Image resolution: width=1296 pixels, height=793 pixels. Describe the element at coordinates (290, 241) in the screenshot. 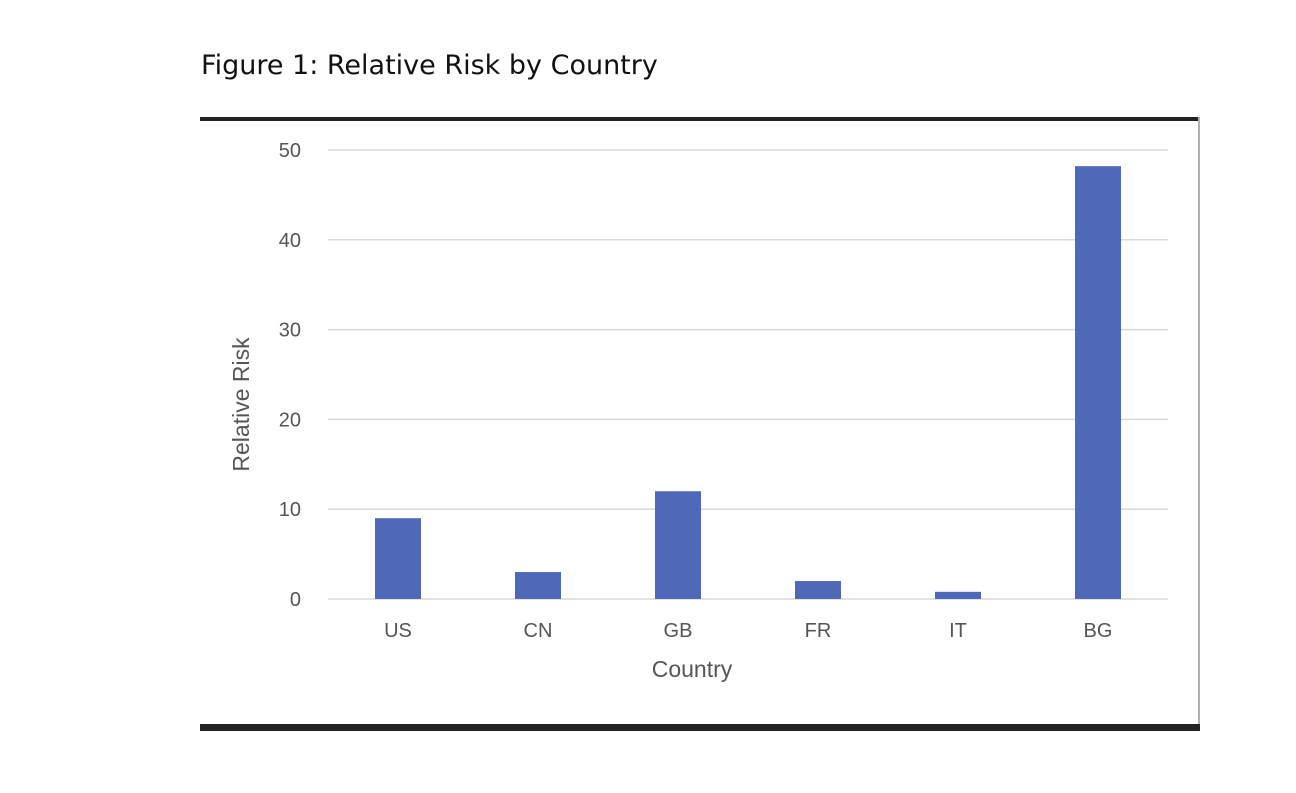

I see `y-tick-label: 40` at that location.